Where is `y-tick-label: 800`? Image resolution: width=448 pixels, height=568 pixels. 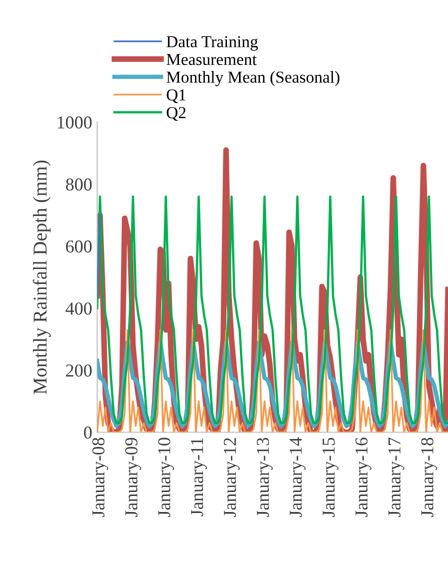
y-tick-label: 800 is located at coordinates (79, 184).